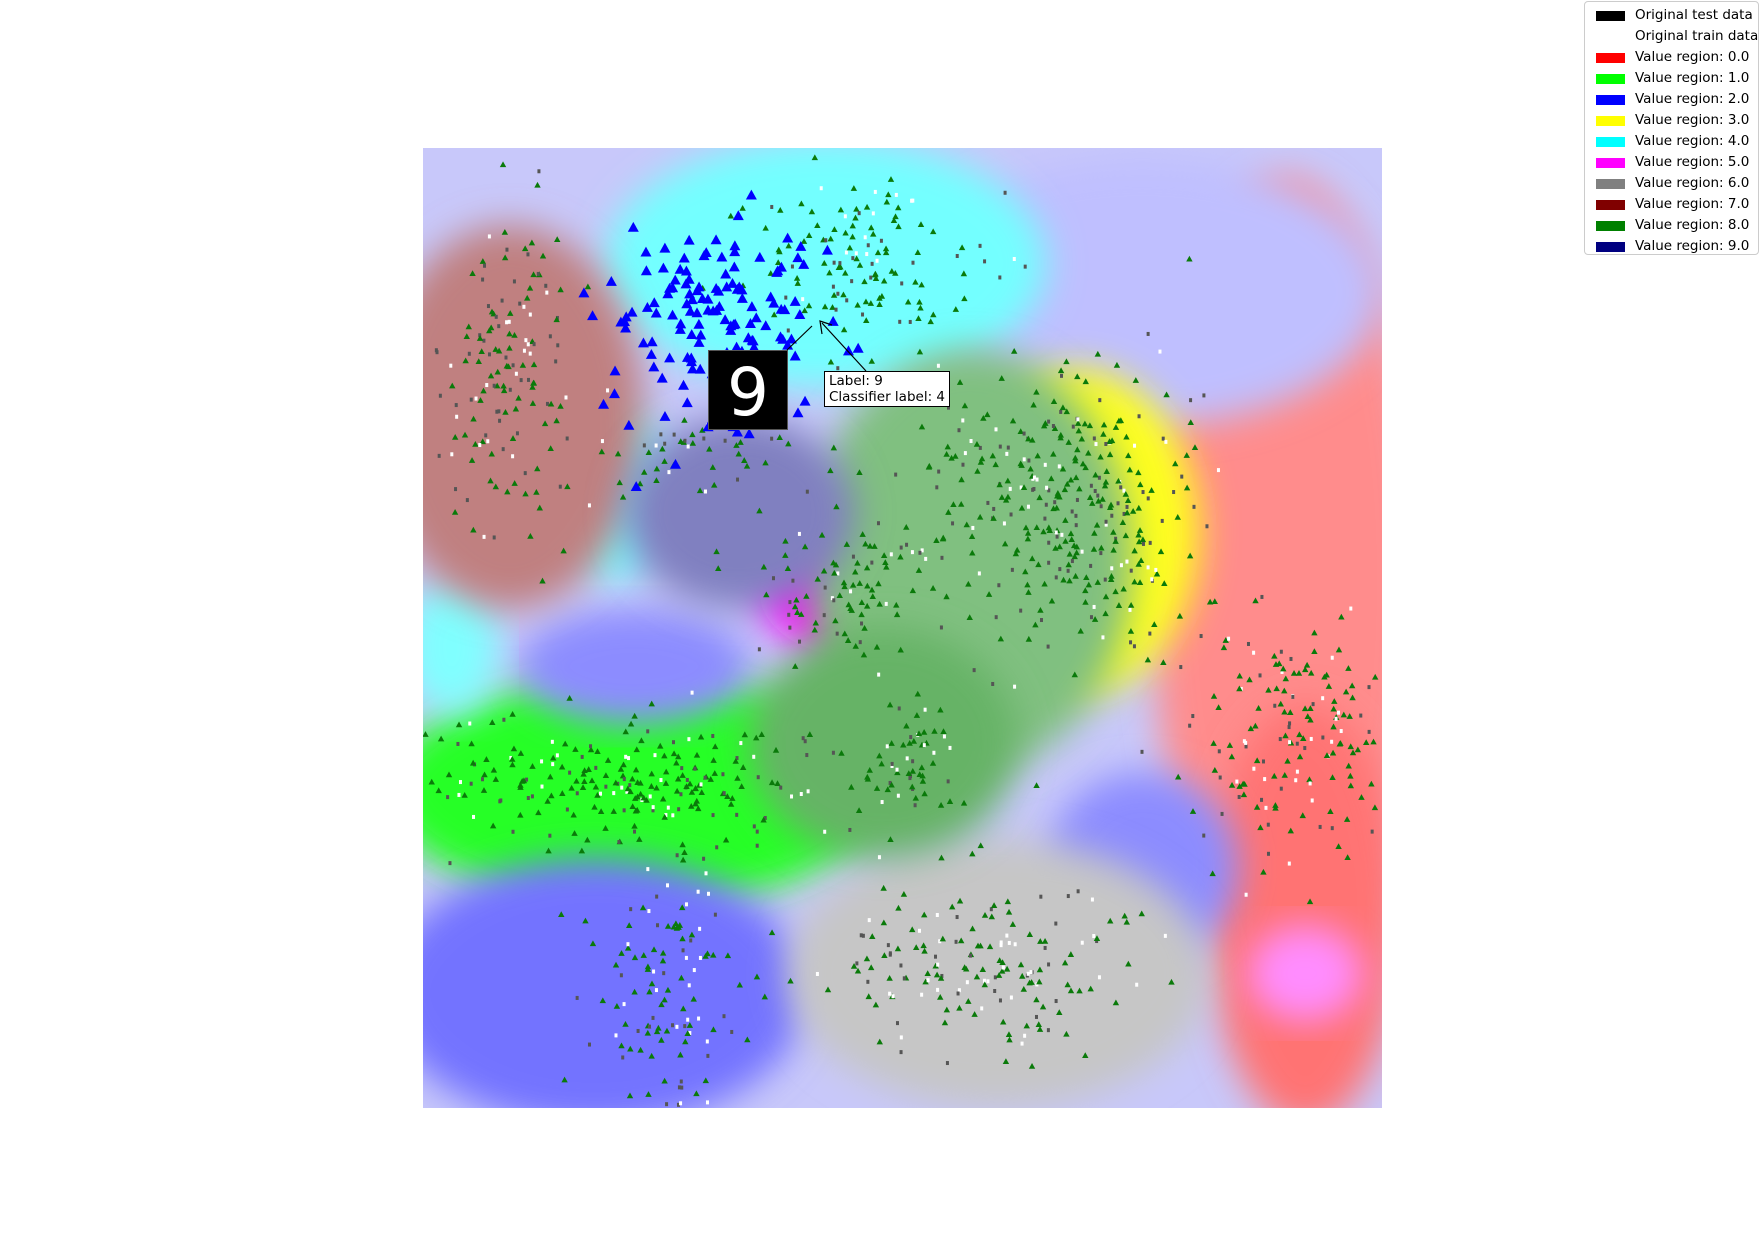  What do you see at coordinates (856, 381) in the screenshot?
I see `annotation-label: Label: 9` at bounding box center [856, 381].